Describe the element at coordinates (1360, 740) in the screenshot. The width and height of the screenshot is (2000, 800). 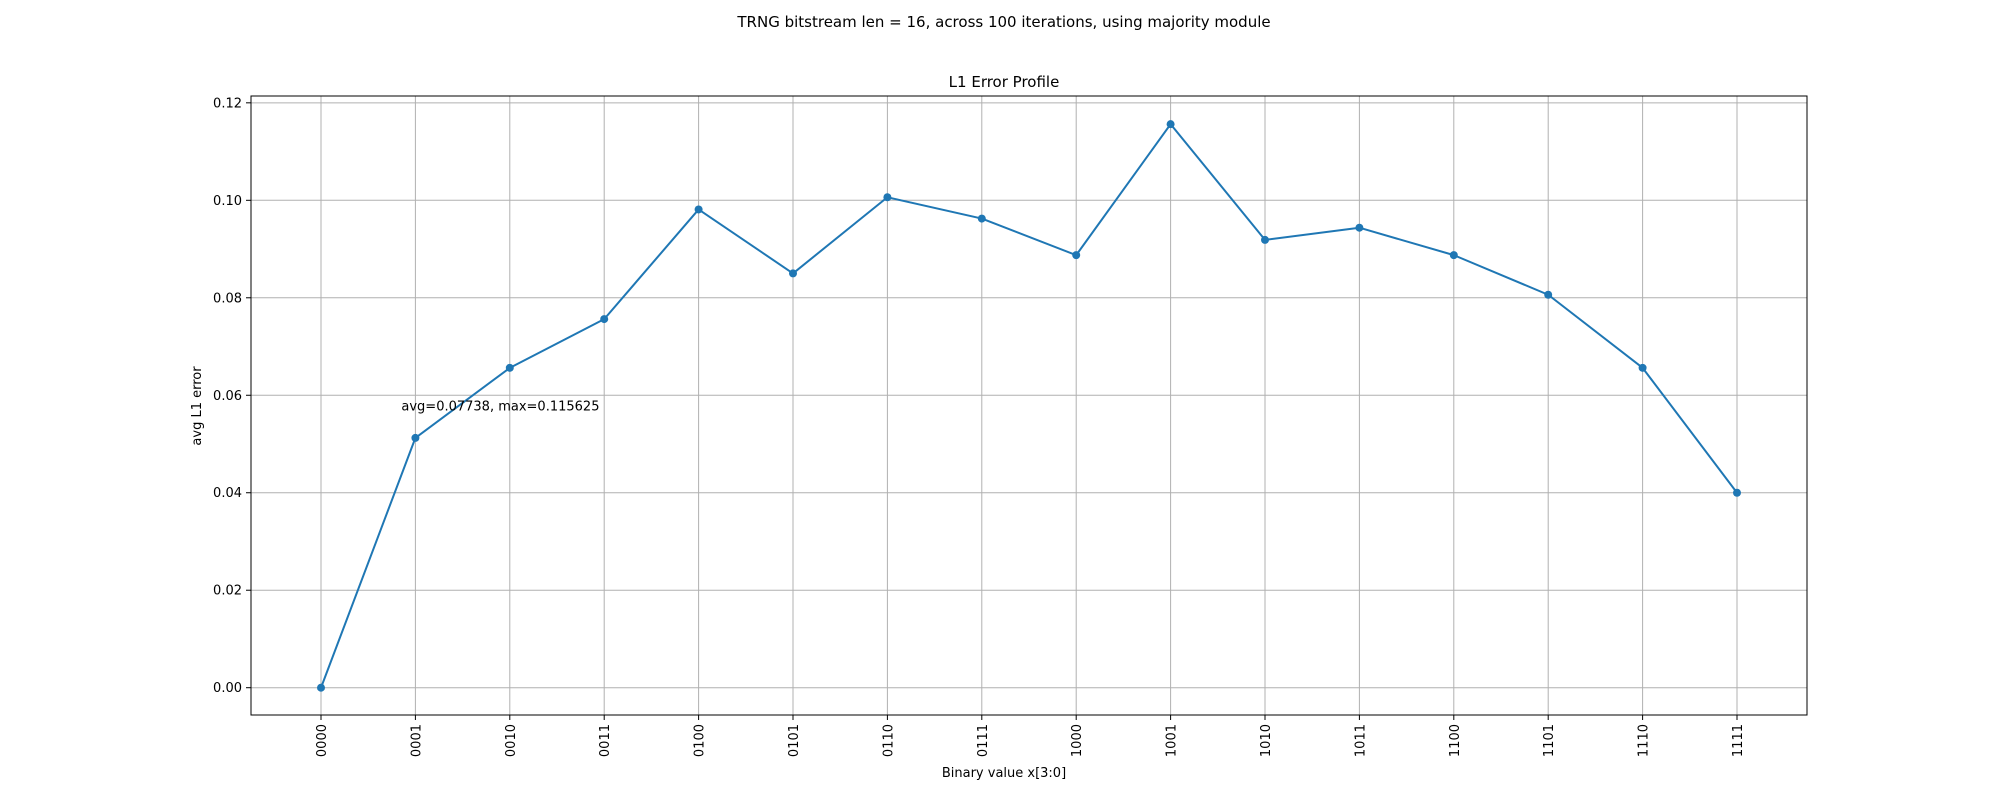
I see `x-tick-label: 1011` at that location.